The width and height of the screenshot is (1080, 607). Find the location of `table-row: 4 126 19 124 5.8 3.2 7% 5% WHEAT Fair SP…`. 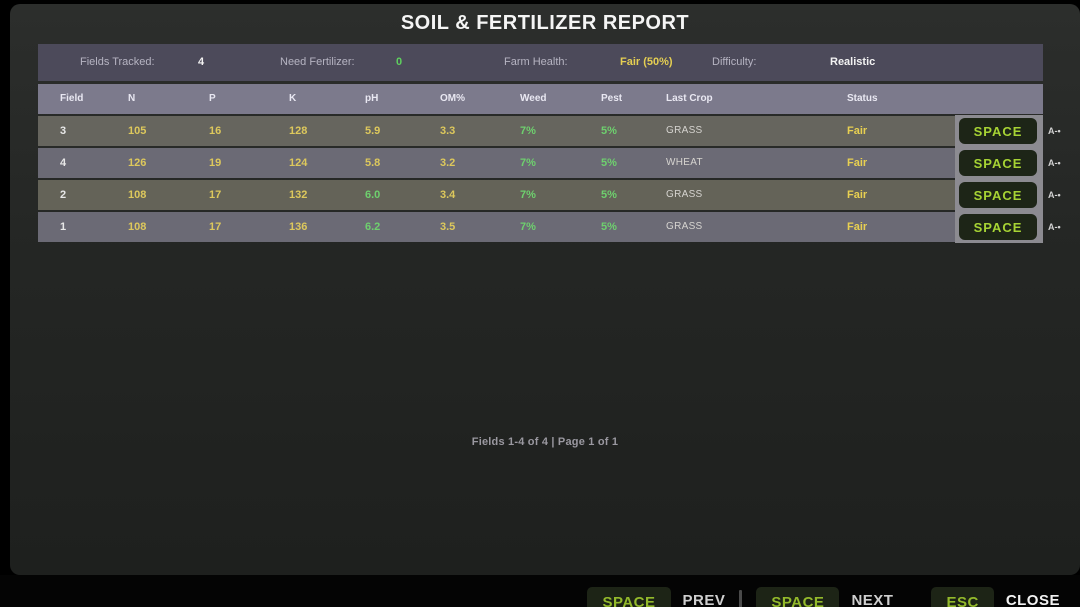

table-row: 4 126 19 124 5.8 3.2 7% 5% WHEAT Fair SP… is located at coordinates (540, 163).